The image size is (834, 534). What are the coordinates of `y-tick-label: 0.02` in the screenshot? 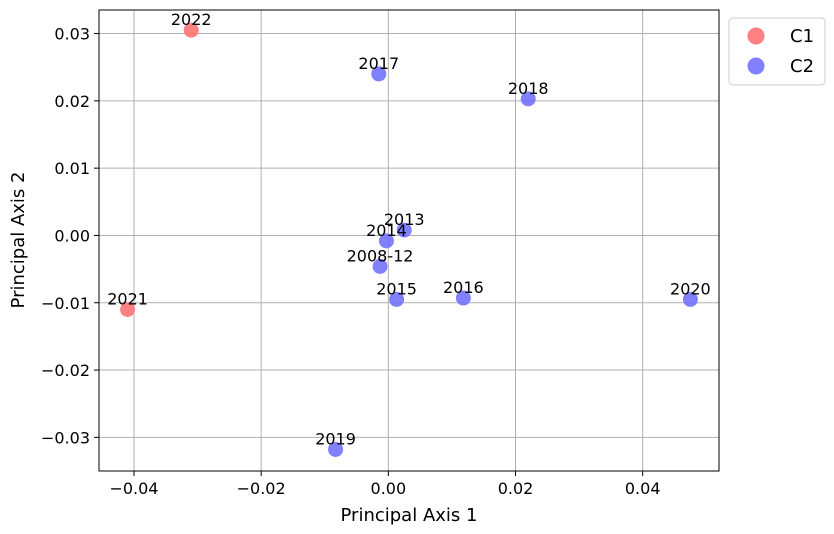 It's located at (72, 101).